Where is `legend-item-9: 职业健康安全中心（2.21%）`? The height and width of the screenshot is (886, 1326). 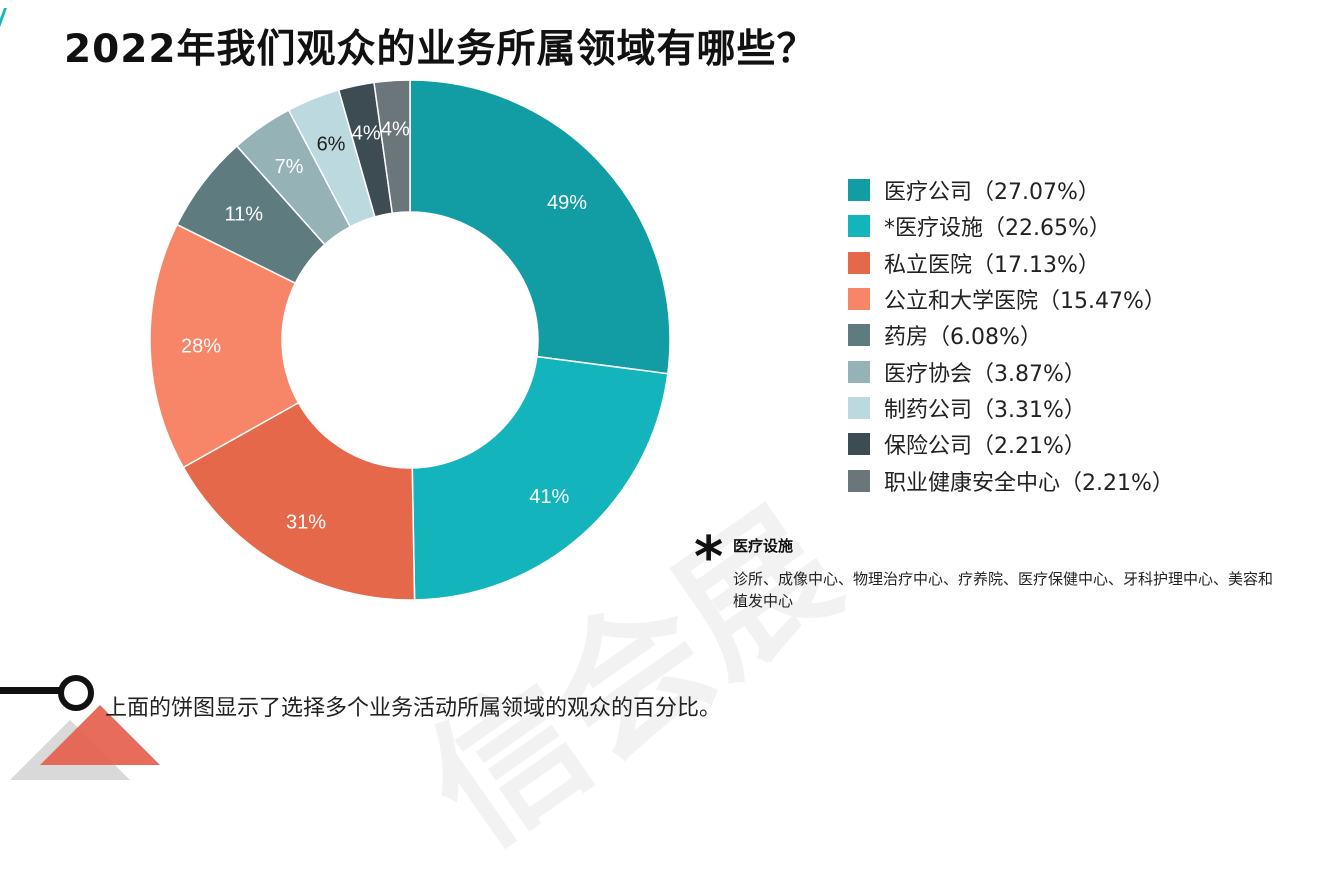 legend-item-9: 职业健康安全中心（2.21%） is located at coordinates (1011, 480).